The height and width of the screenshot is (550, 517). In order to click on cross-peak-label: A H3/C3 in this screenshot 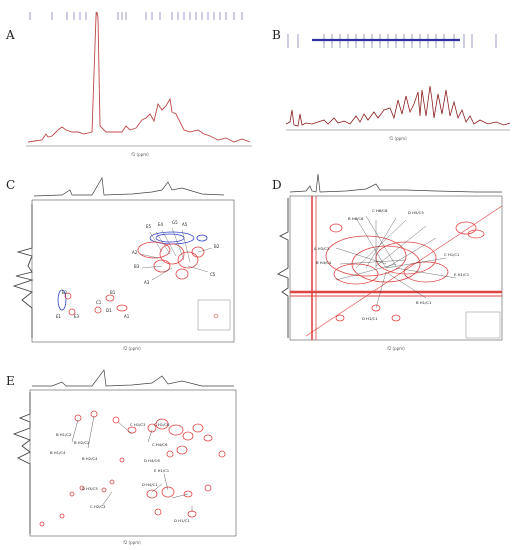, I will do `click(322, 248)`.